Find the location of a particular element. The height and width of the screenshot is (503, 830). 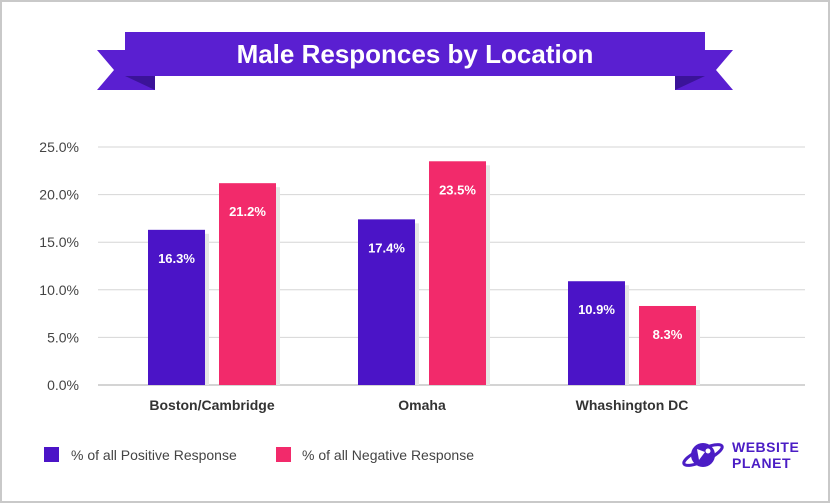

data-label: 23.5% is located at coordinates (457, 189).